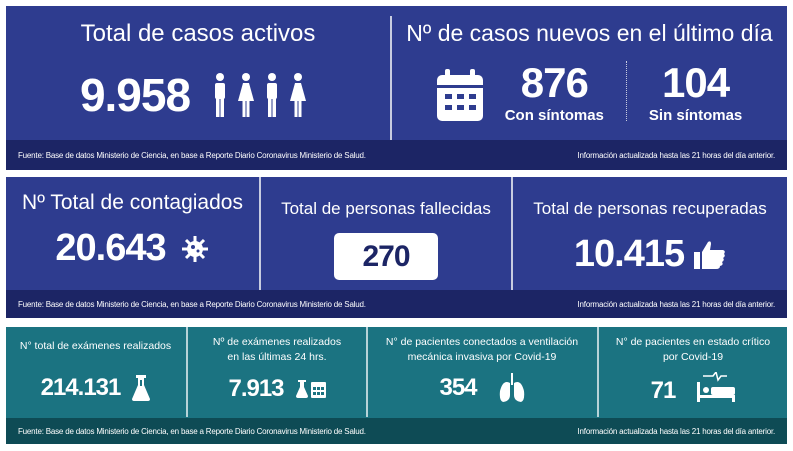  I want to click on exams-24h-title-1: Nº de exámenes realizados, so click(277, 342).